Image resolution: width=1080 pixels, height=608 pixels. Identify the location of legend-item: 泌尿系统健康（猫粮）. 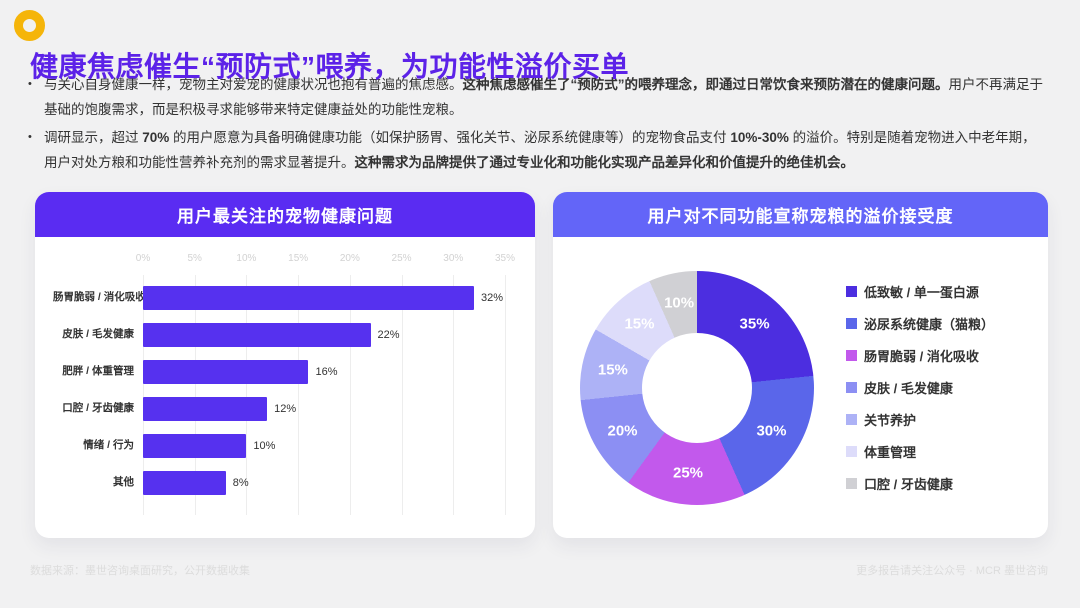
(920, 323).